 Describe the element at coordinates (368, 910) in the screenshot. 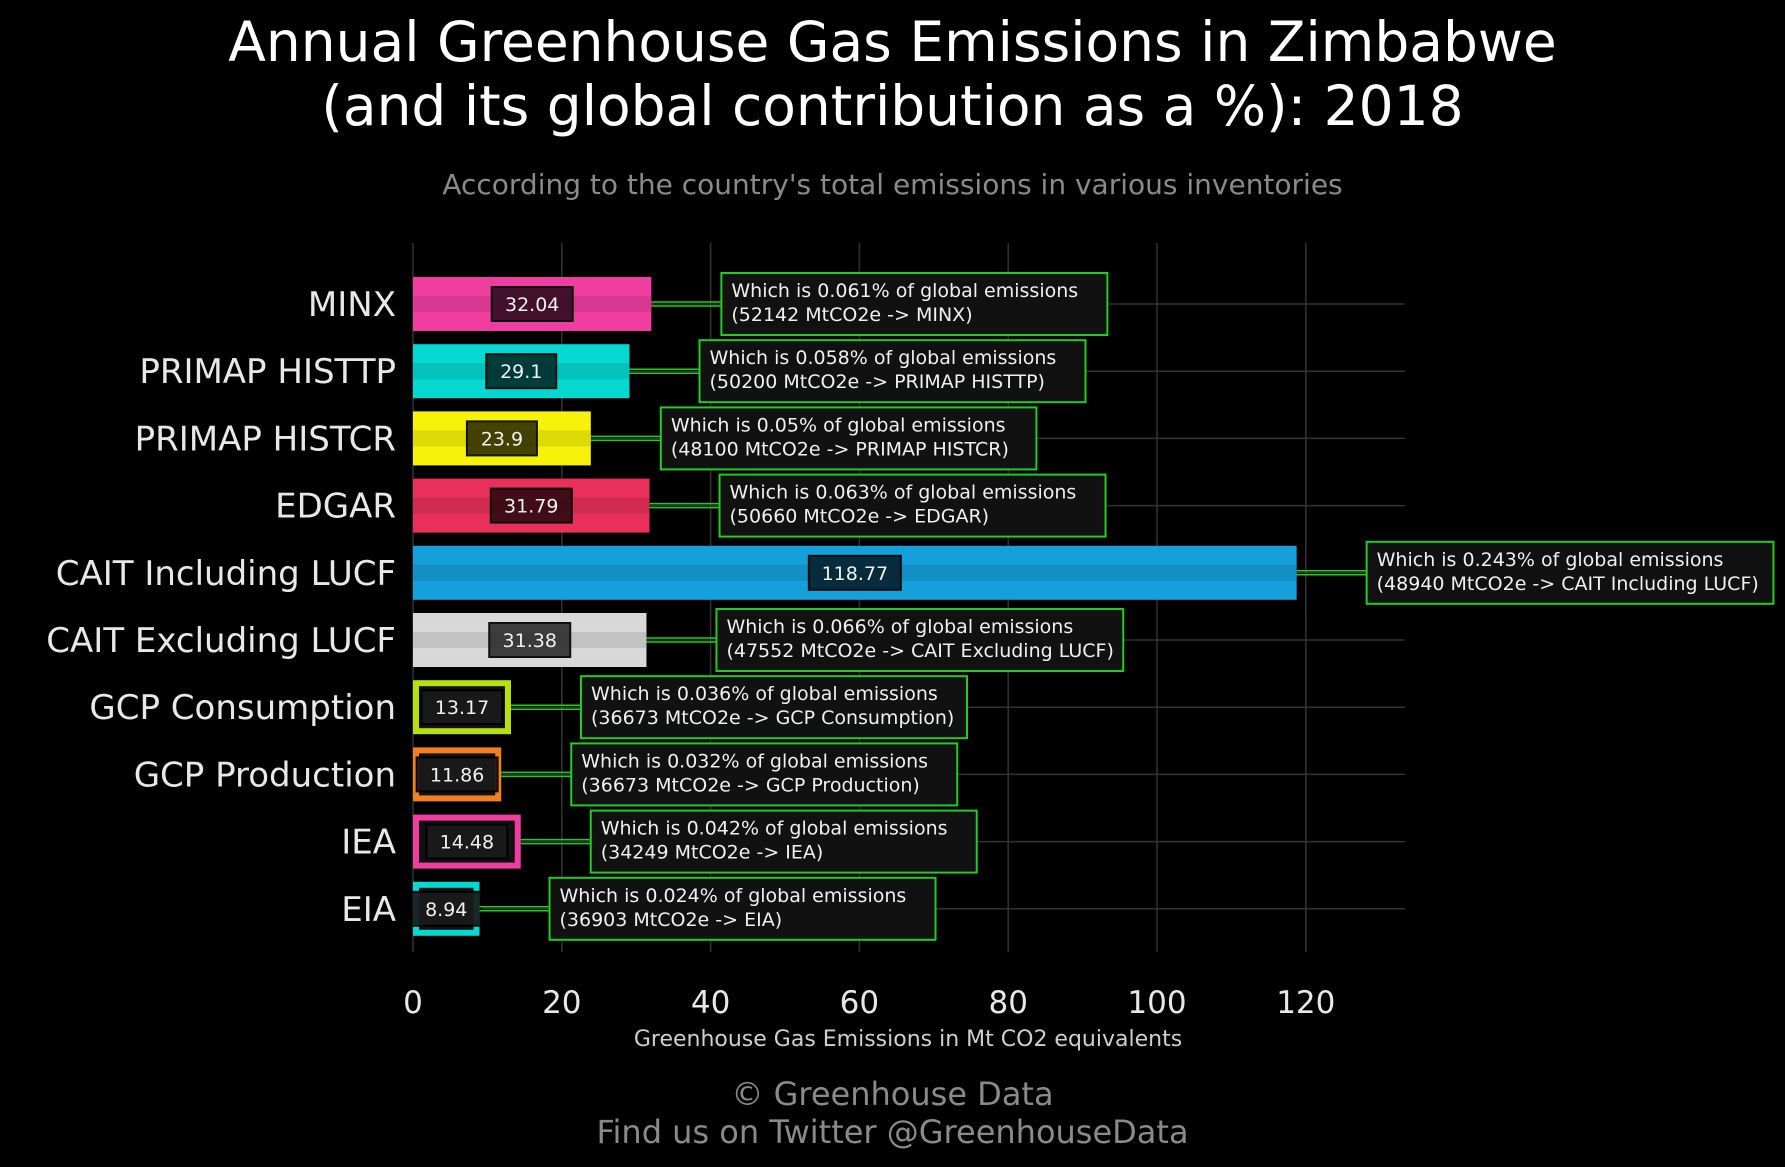

I see `category-label: EIA` at that location.